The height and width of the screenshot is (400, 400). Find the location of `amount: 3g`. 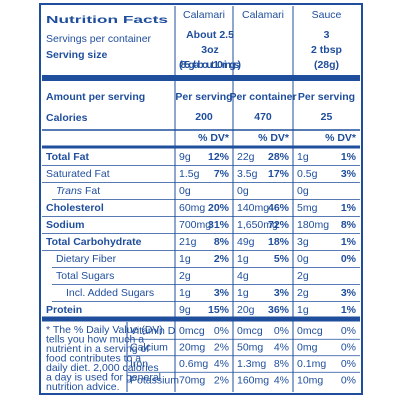

amount: 3g is located at coordinates (303, 242).